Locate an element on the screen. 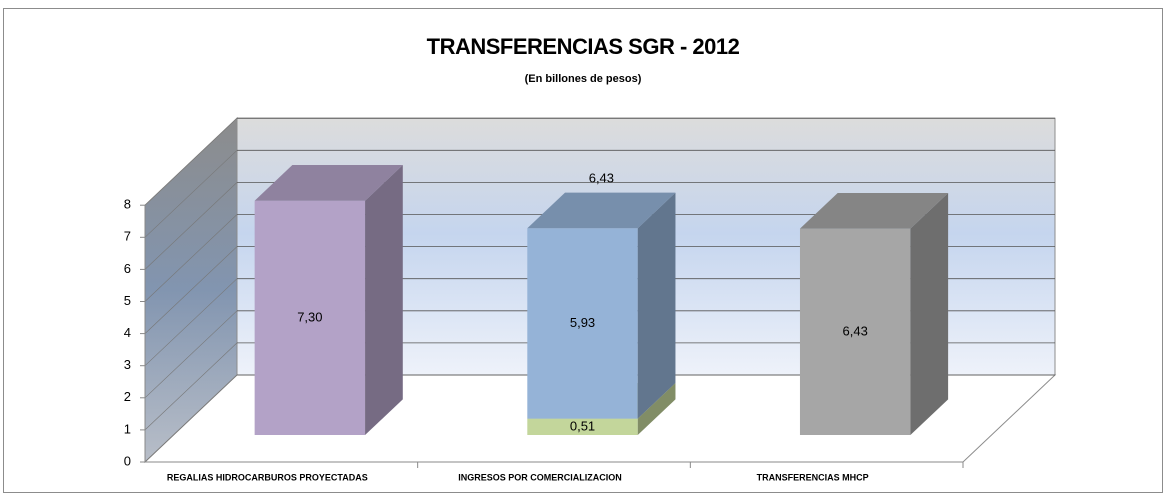 Image resolution: width=1166 pixels, height=495 pixels. y-tick-label: 6 is located at coordinates (127, 268).